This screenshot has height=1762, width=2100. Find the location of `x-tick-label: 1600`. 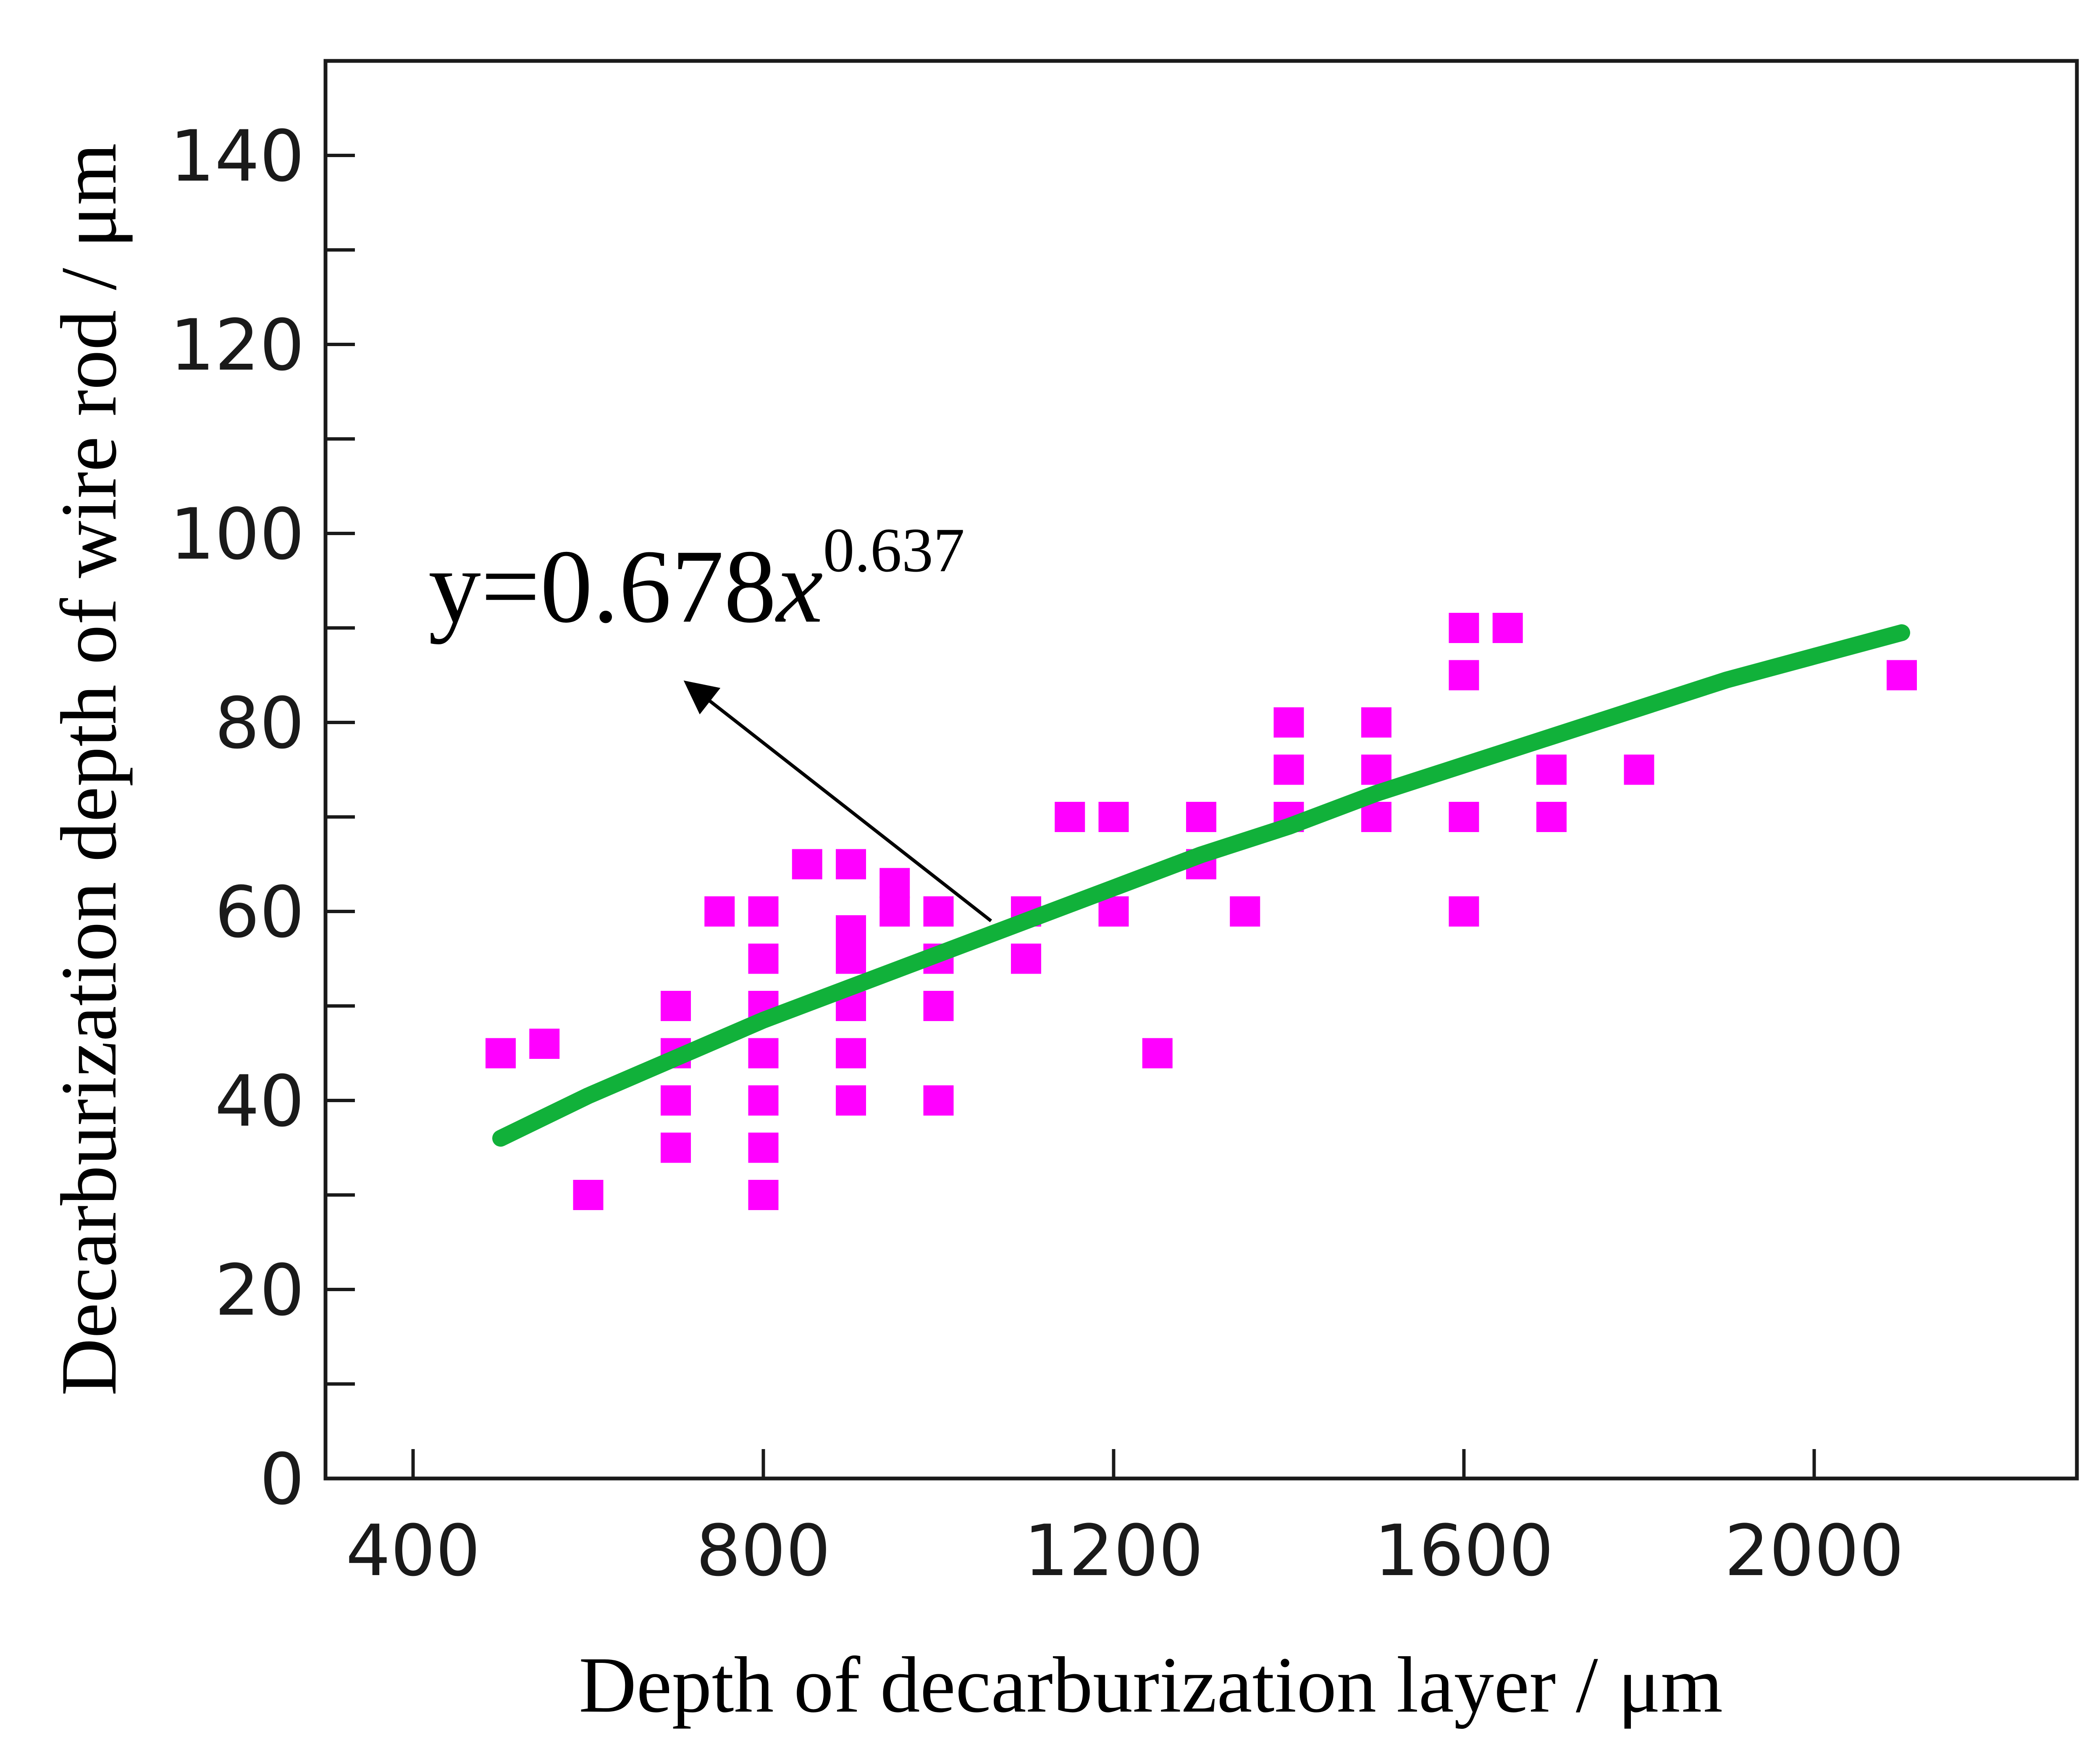

x-tick-label: 1600 is located at coordinates (1464, 1551).